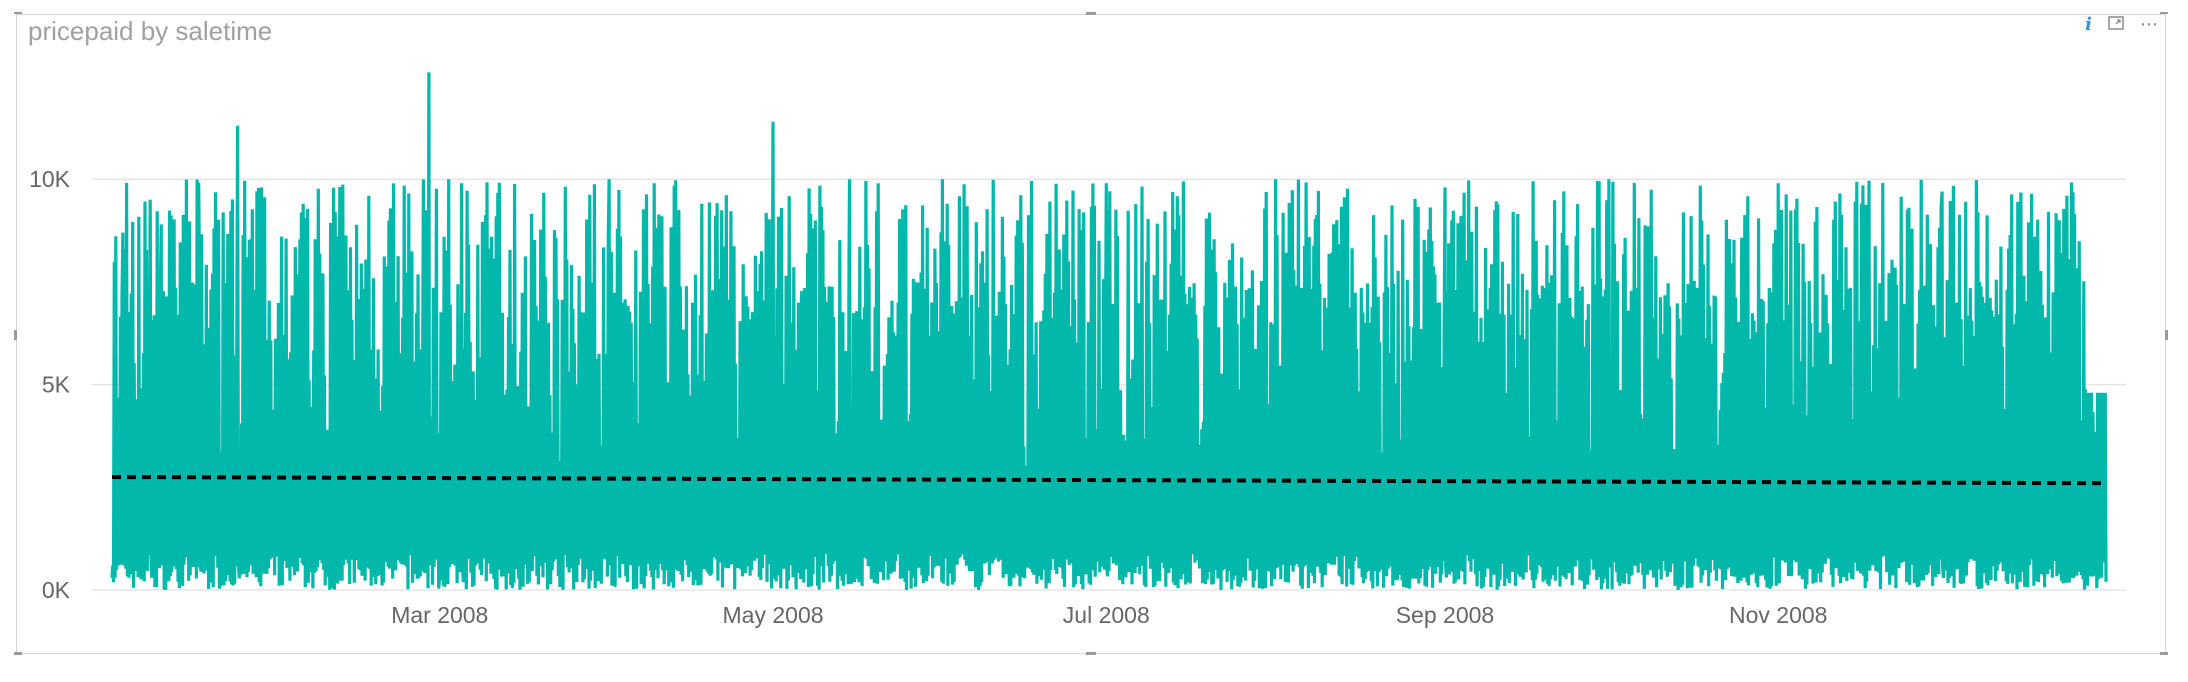 The height and width of the screenshot is (682, 2188). Describe the element at coordinates (1091, 653) in the screenshot. I see `resize-handle-bottom` at that location.